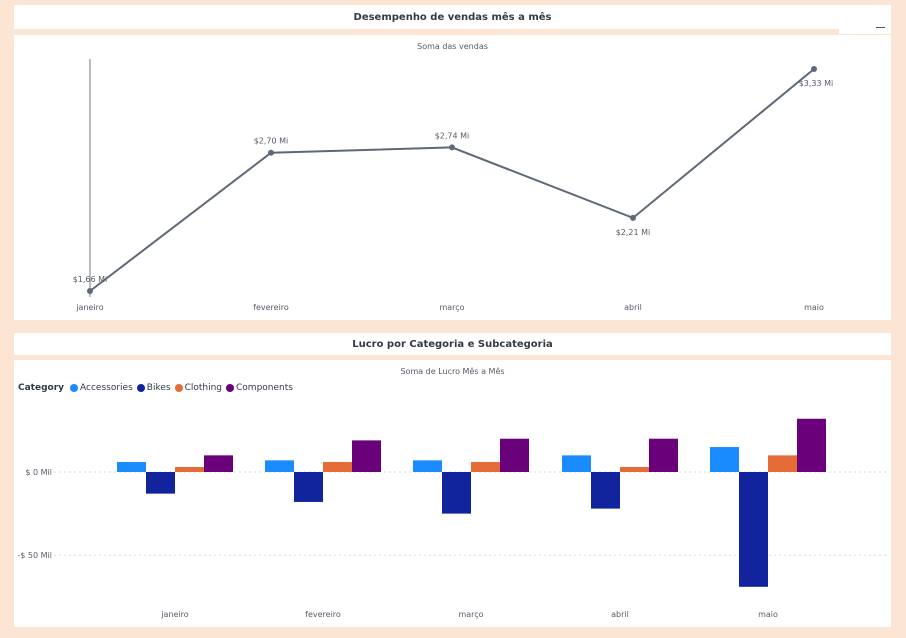 This screenshot has width=906, height=638. I want to click on profit-chart-title: Lucro por Categoria e Subcategoria, so click(452, 344).